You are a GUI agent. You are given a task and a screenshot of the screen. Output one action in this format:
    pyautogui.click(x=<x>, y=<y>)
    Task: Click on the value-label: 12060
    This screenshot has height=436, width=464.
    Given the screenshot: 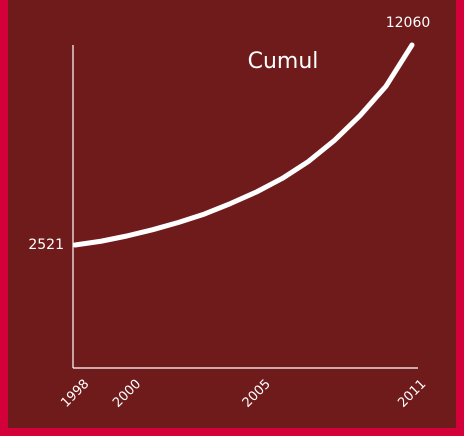 What is the action you would take?
    pyautogui.click(x=408, y=23)
    